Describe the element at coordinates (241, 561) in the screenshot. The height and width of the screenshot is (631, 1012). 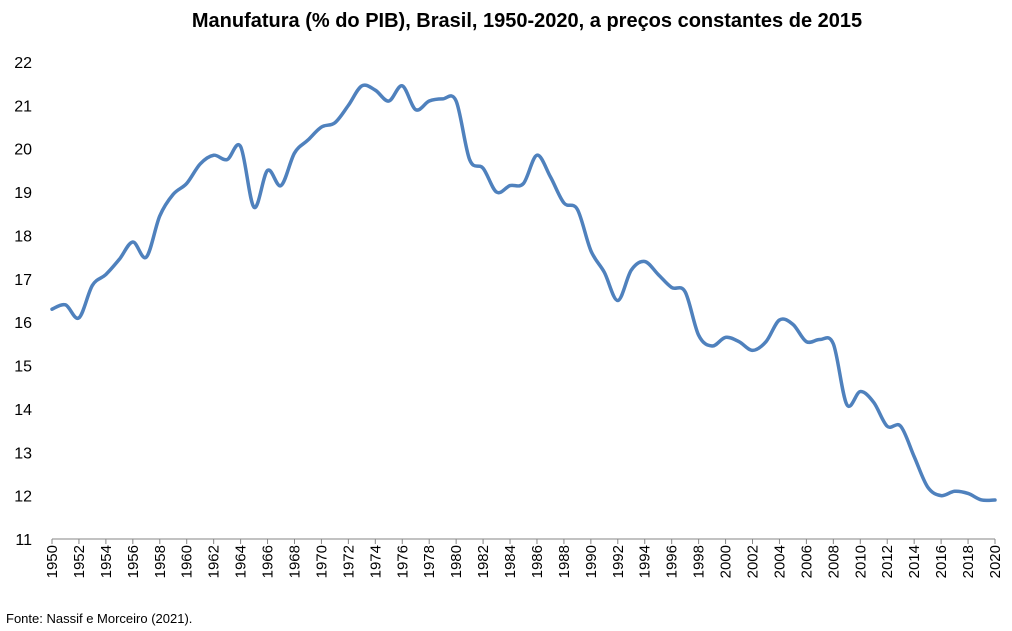
I see `x-tick-label: 1964` at that location.